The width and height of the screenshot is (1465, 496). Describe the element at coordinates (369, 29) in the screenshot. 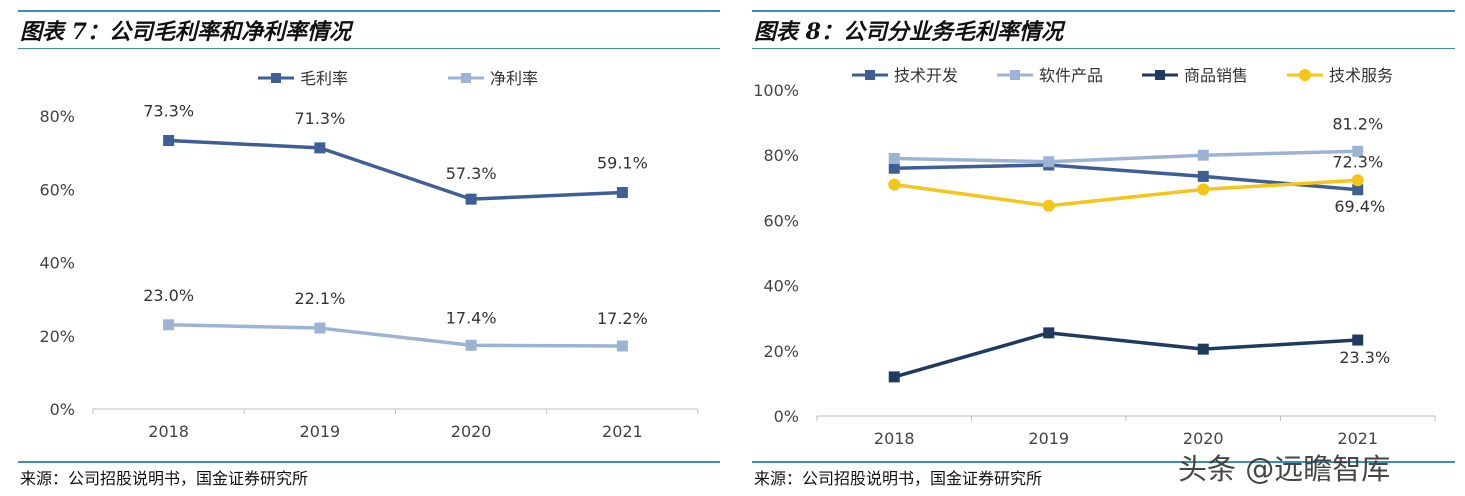

I see `chart-title-bar: 图表 7：公司毛利率和净利率情况` at that location.